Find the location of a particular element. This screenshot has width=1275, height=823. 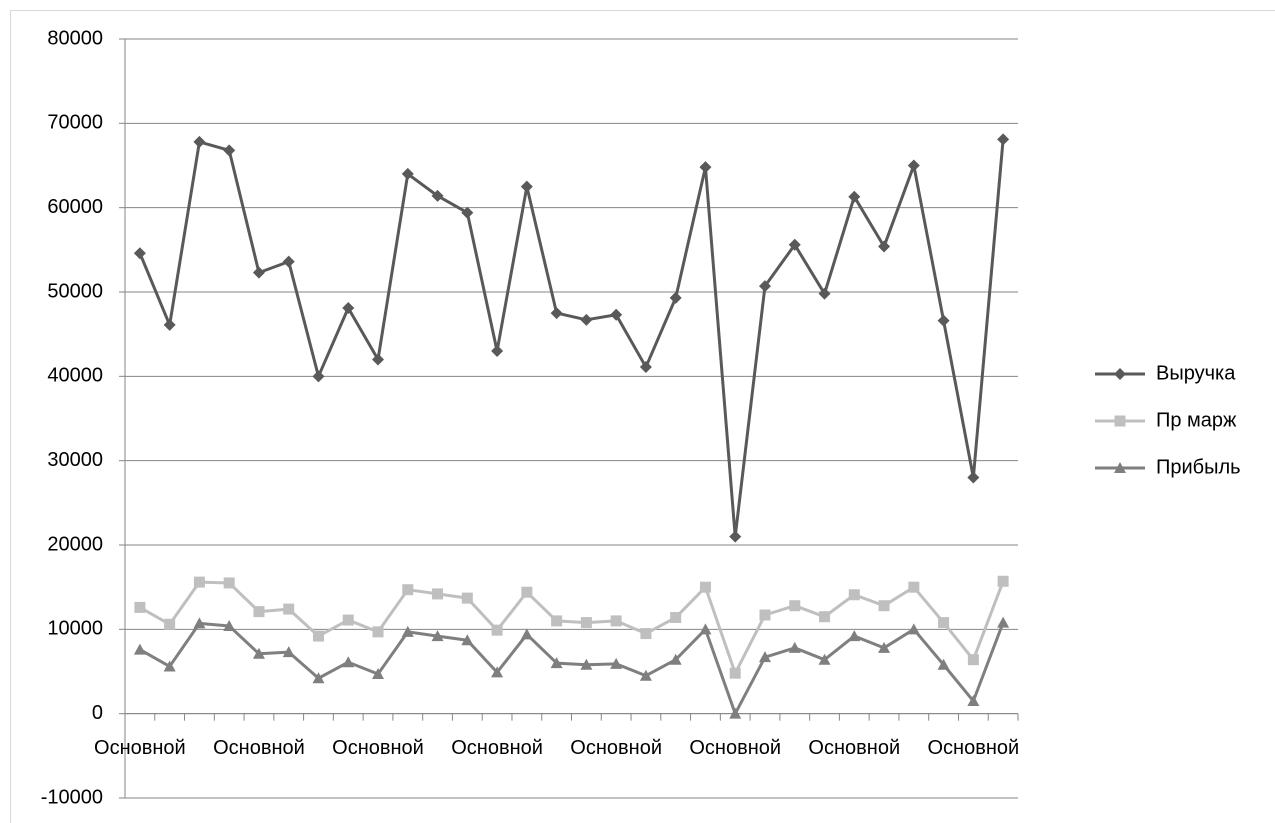

y-tick-label: 10000 is located at coordinates (75, 629).